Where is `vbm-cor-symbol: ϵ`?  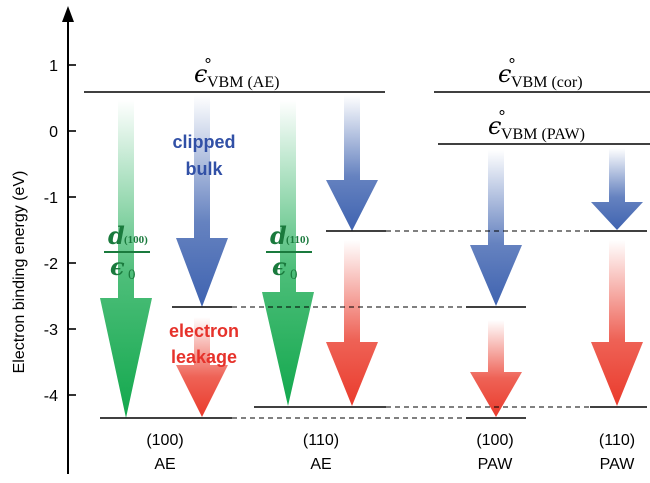 vbm-cor-symbol: ϵ is located at coordinates (504, 74).